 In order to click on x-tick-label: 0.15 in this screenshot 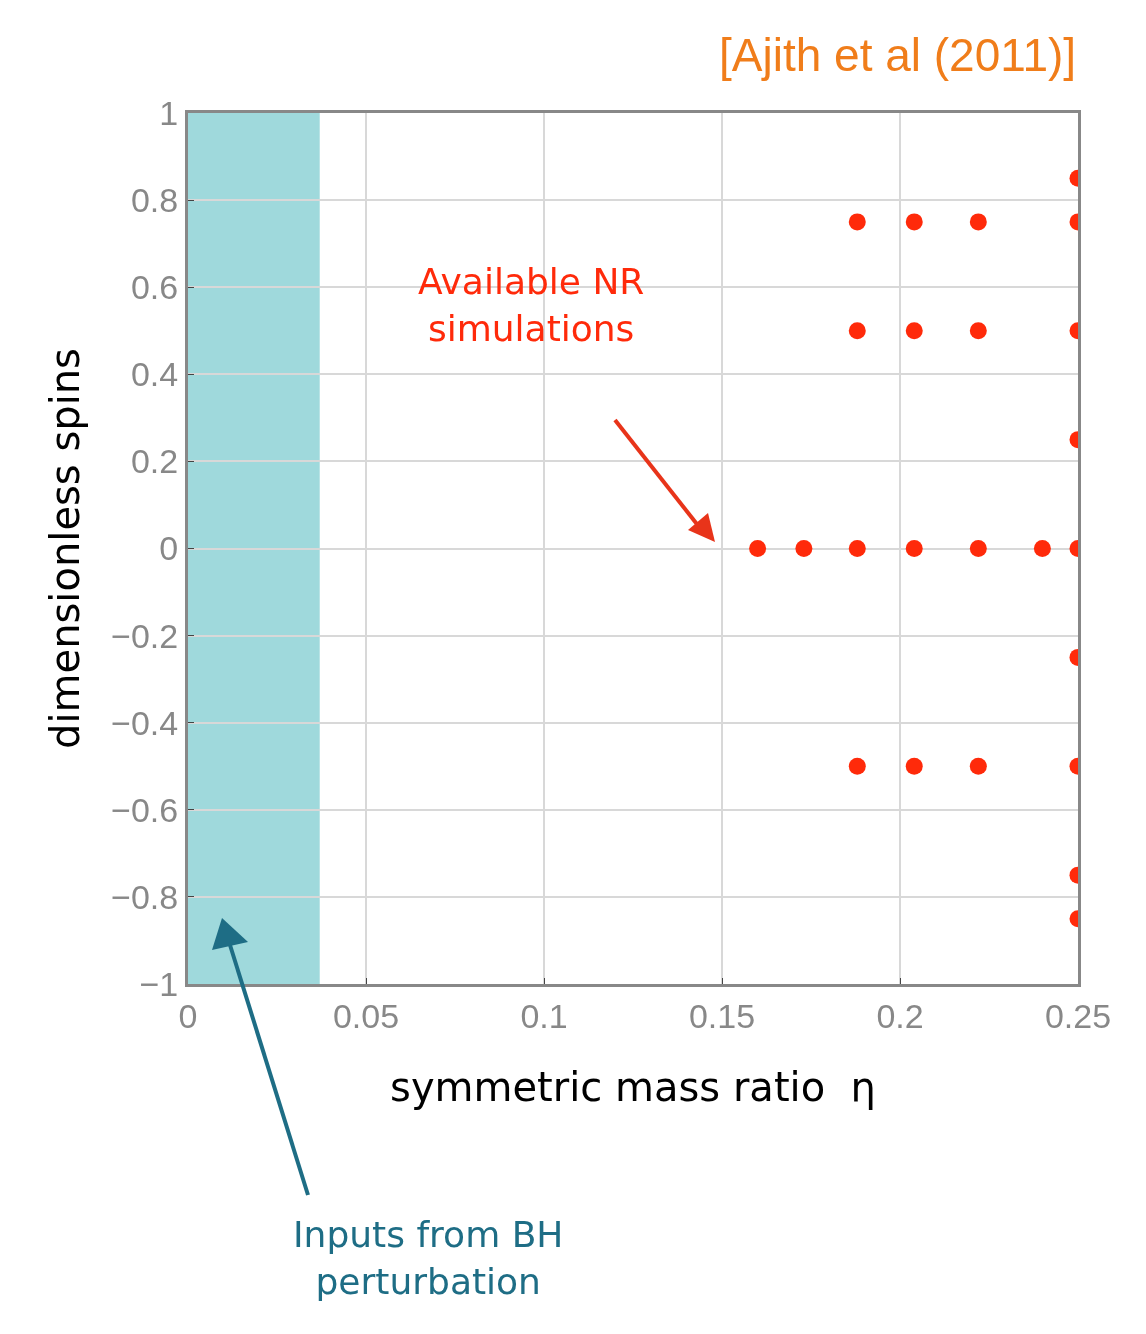, I will do `click(722, 1015)`.